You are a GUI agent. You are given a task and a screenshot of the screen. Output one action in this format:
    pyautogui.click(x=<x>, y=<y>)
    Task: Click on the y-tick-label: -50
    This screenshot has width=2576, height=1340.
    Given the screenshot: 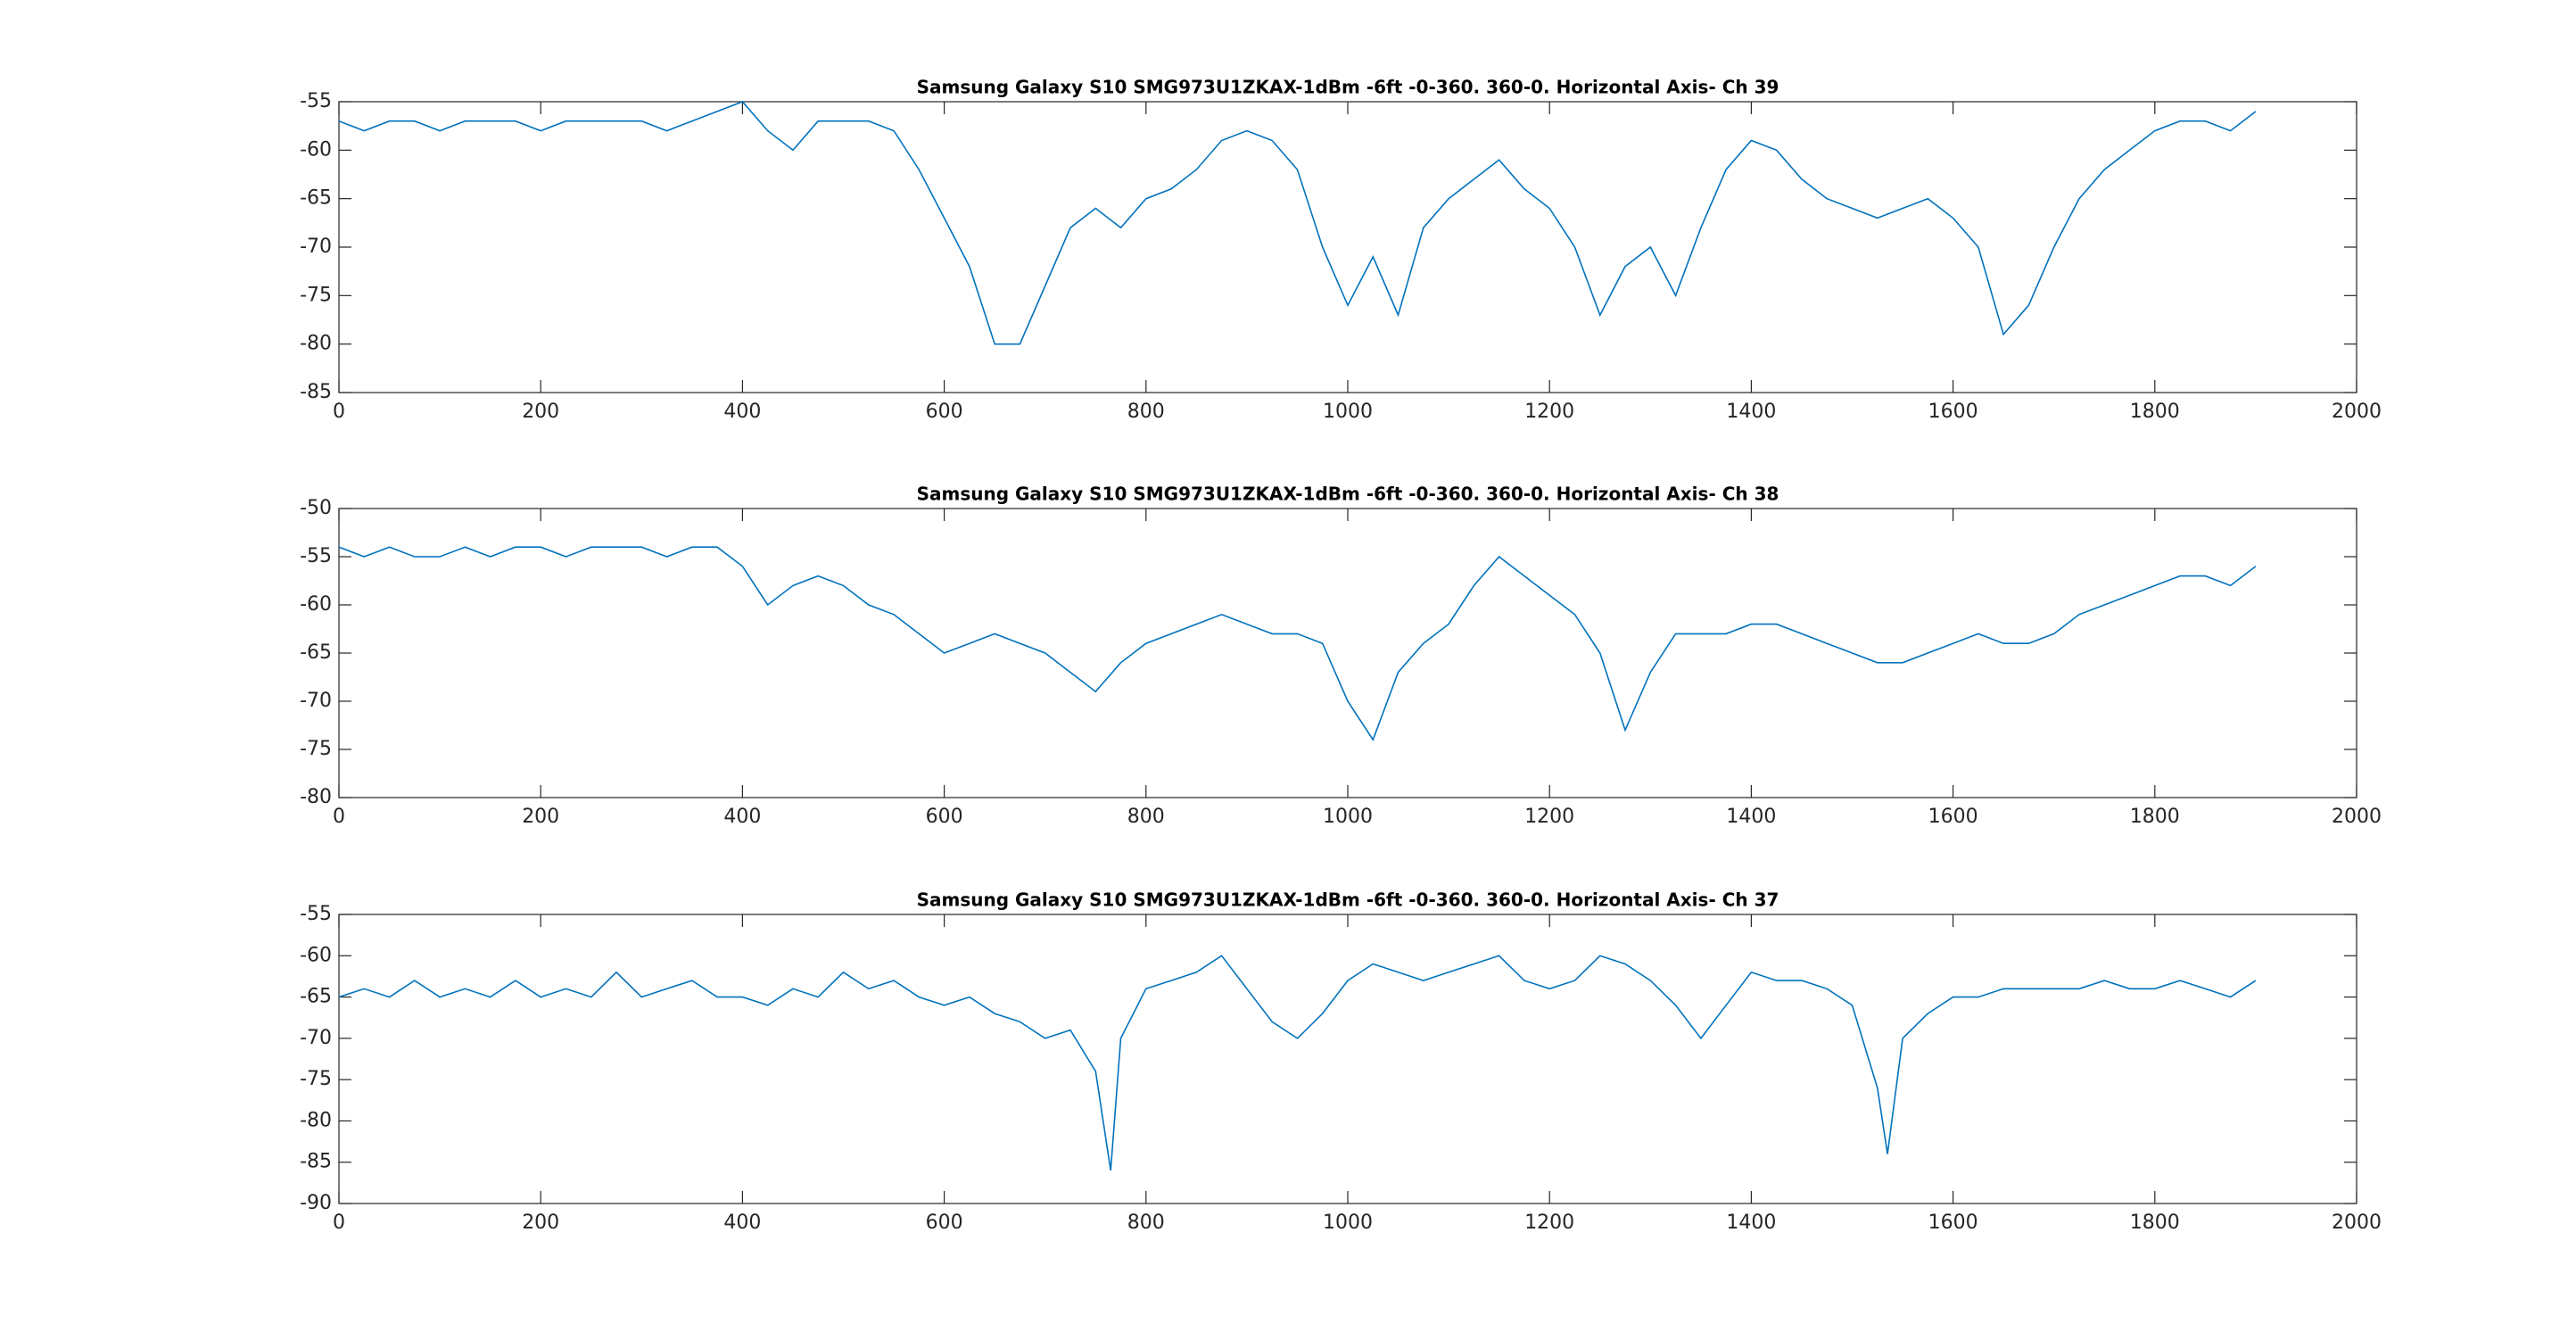 What is the action you would take?
    pyautogui.click(x=316, y=508)
    